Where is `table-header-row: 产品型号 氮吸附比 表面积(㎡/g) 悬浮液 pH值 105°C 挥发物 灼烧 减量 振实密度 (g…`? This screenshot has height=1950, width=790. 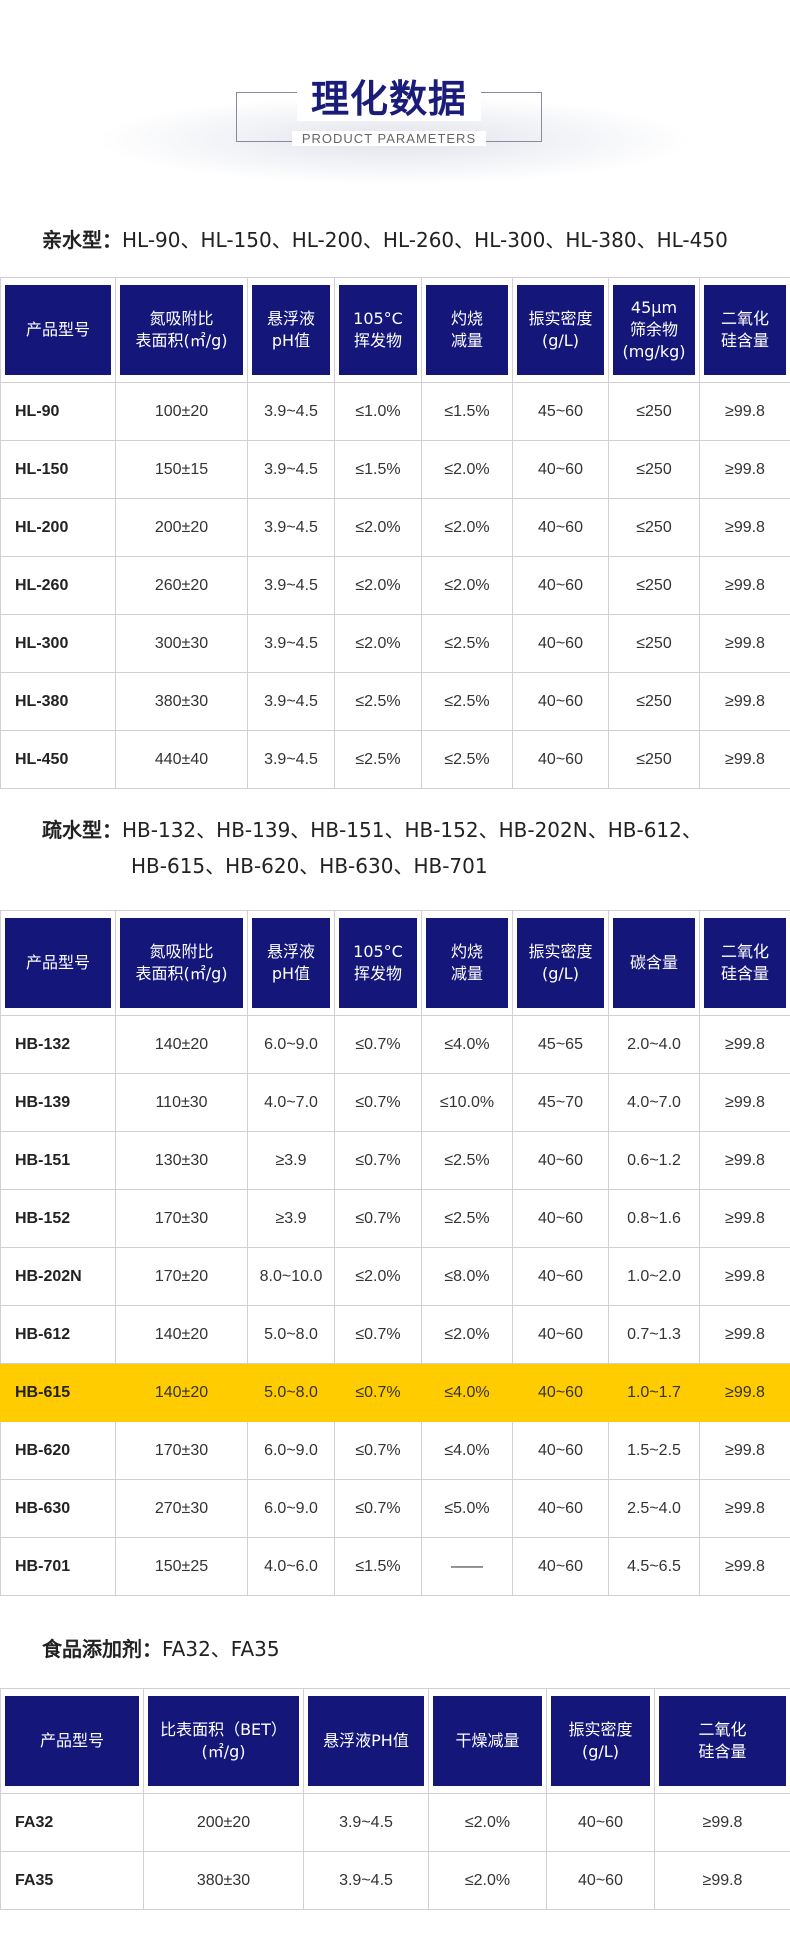 table-header-row: 产品型号 氮吸附比 表面积(㎡/g) 悬浮液 pH值 105°C 挥发物 灼烧 减量 振实密度 (g… is located at coordinates (395, 330).